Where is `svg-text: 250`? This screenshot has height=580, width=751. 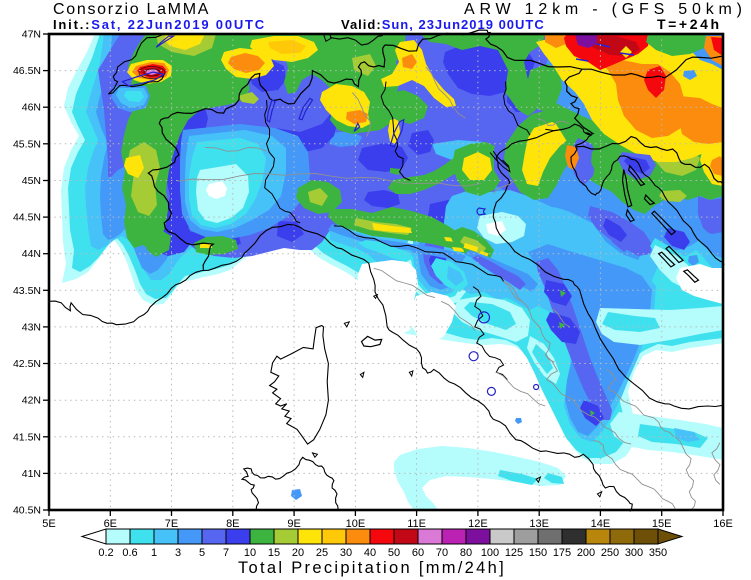
svg-text: 250 is located at coordinates (610, 553).